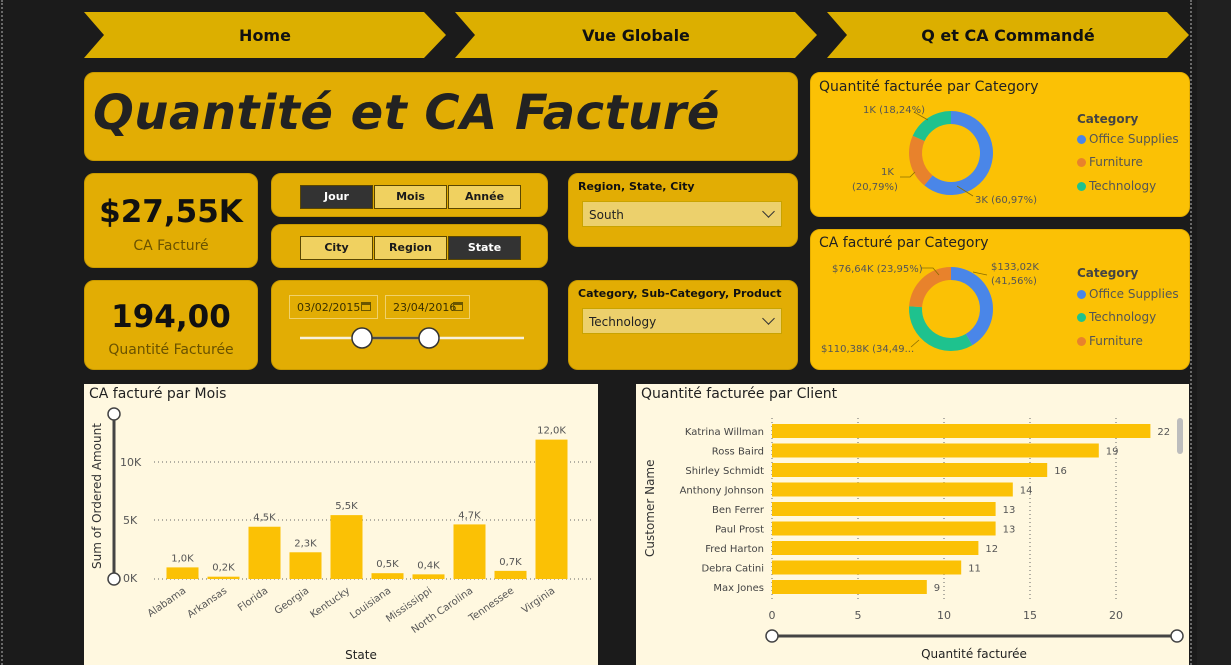 The height and width of the screenshot is (665, 1231). I want to click on y-tick-label: Debra Catini, so click(732, 569).